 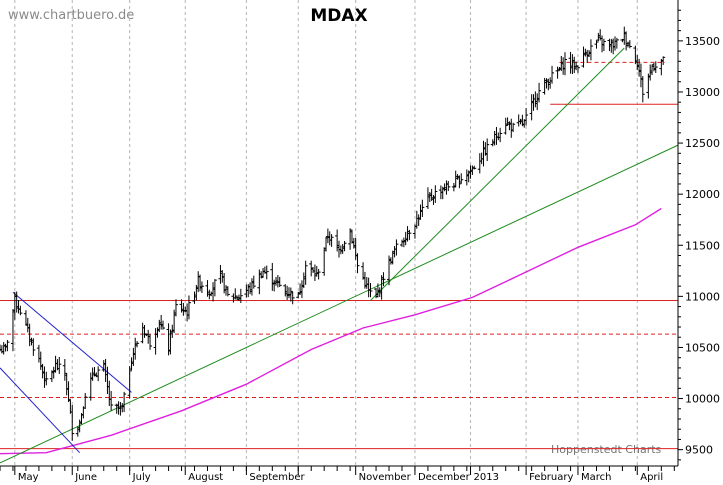 What do you see at coordinates (205, 477) in the screenshot?
I see `x-tick-label: August` at bounding box center [205, 477].